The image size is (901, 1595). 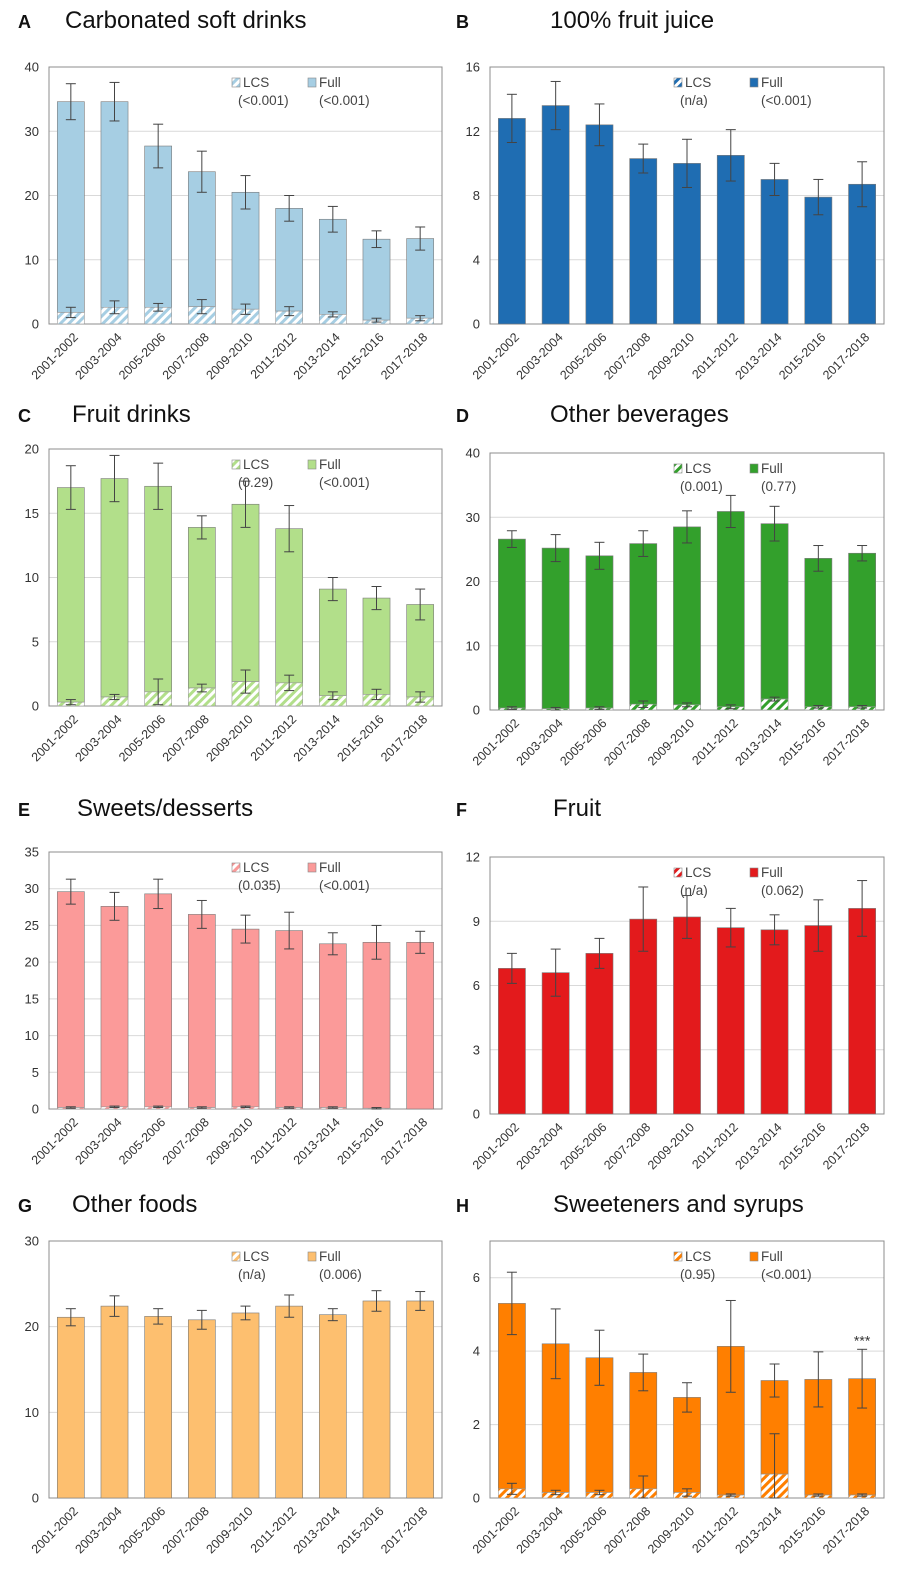 I want to click on y-tick-label: 6, so click(x=476, y=985).